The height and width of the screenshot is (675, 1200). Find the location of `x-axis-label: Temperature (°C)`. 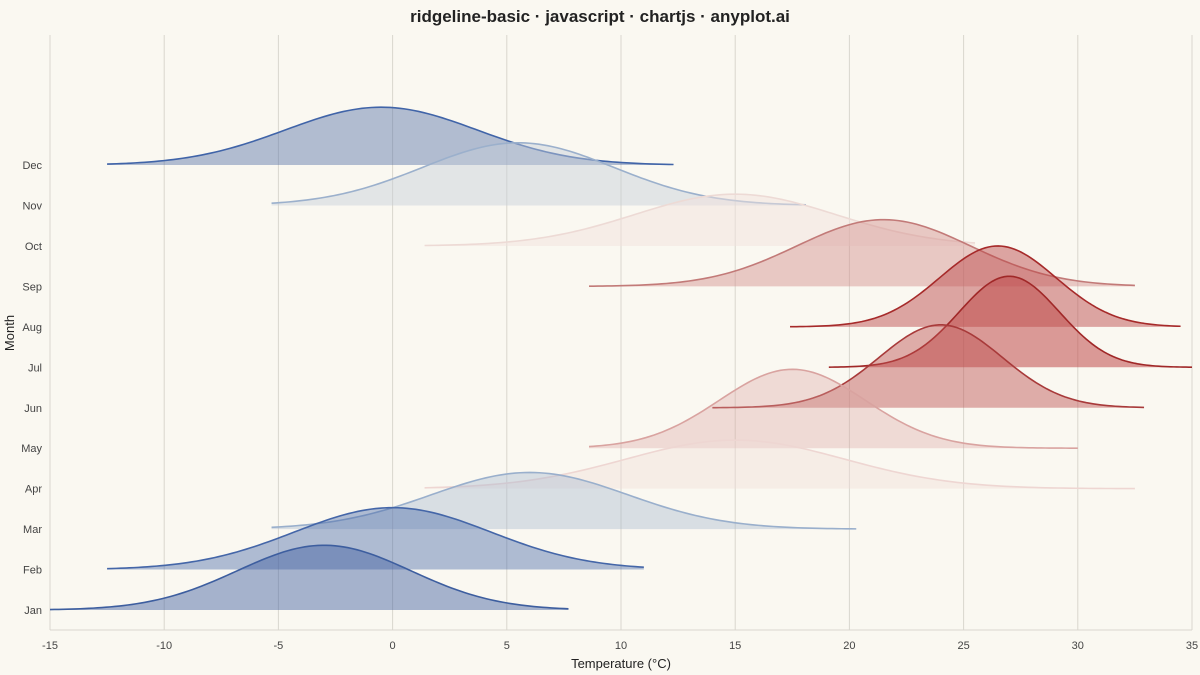

x-axis-label: Temperature (°C) is located at coordinates (621, 663).